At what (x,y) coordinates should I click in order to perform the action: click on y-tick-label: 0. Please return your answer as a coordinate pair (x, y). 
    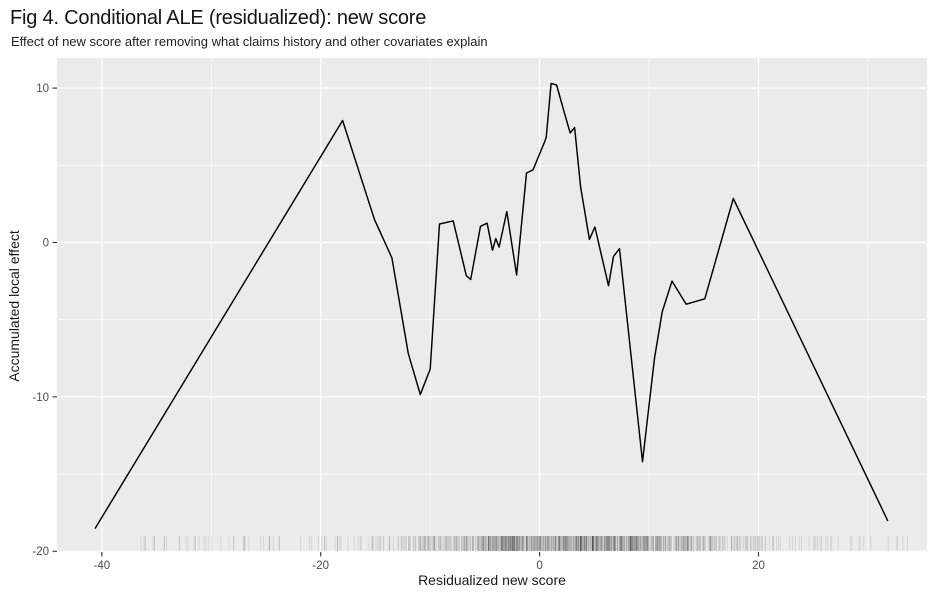
    Looking at the image, I should click on (46, 243).